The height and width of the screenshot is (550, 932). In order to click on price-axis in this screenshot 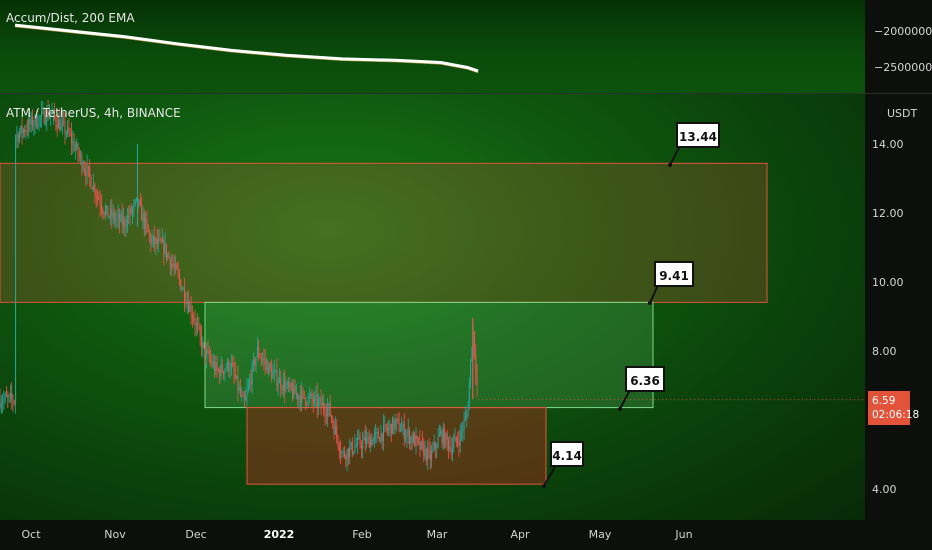, I will do `click(898, 260)`.